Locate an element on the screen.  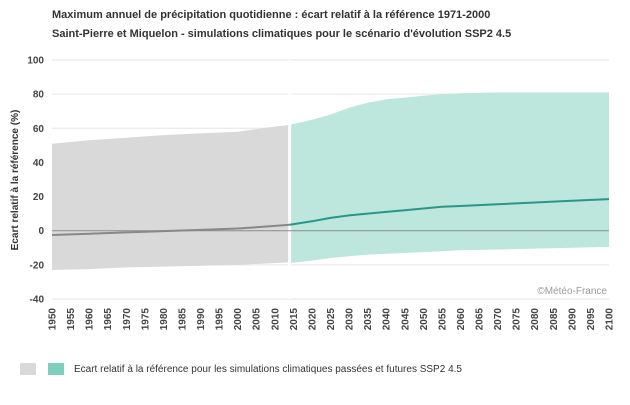
x-tick-label: 2055 is located at coordinates (442, 319).